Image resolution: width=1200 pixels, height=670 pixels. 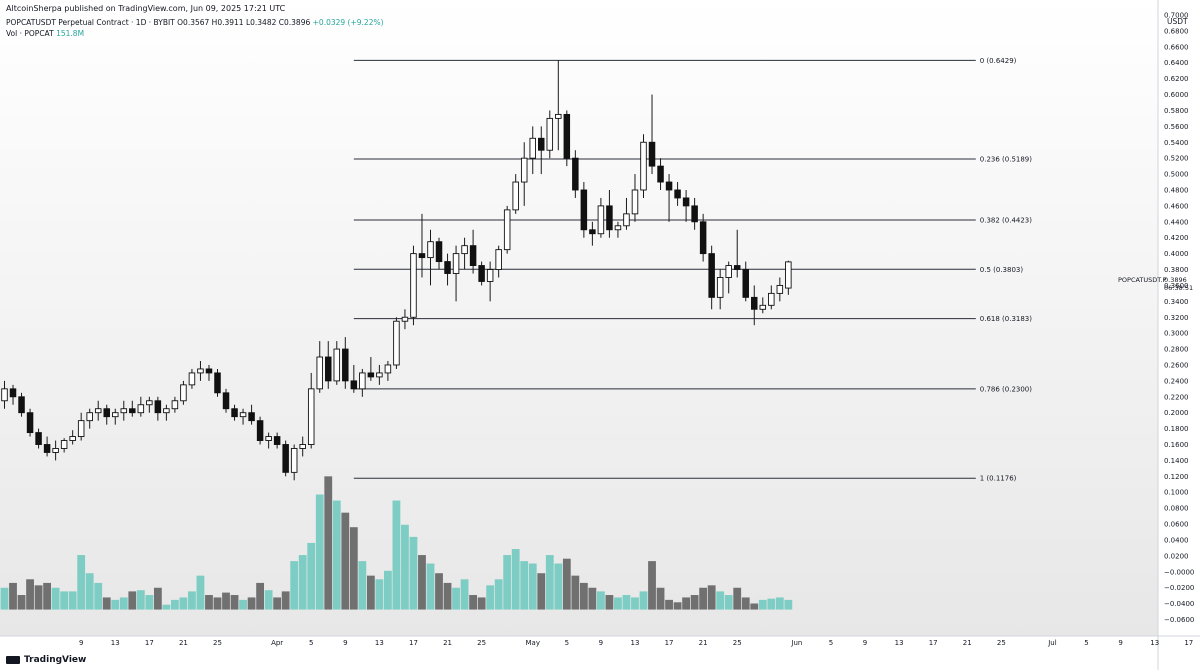 What do you see at coordinates (1176, 302) in the screenshot?
I see `price-tick-label: 0.3400` at bounding box center [1176, 302].